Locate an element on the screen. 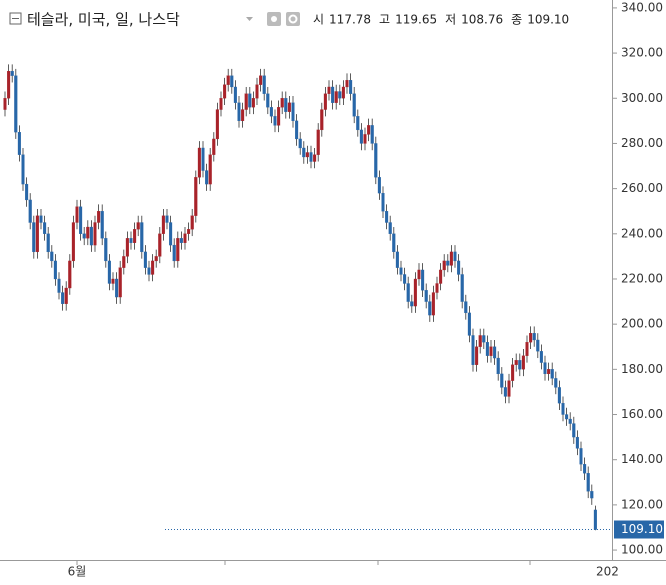  quote-label: 고 is located at coordinates (384, 20).